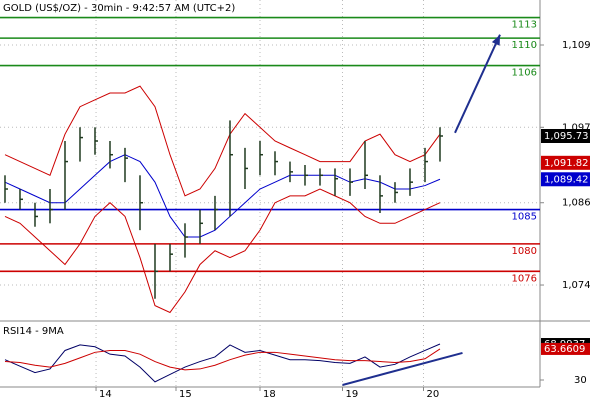 The width and height of the screenshot is (590, 400). I want to click on rsi-title: RSI14 - 9MA, so click(33, 331).